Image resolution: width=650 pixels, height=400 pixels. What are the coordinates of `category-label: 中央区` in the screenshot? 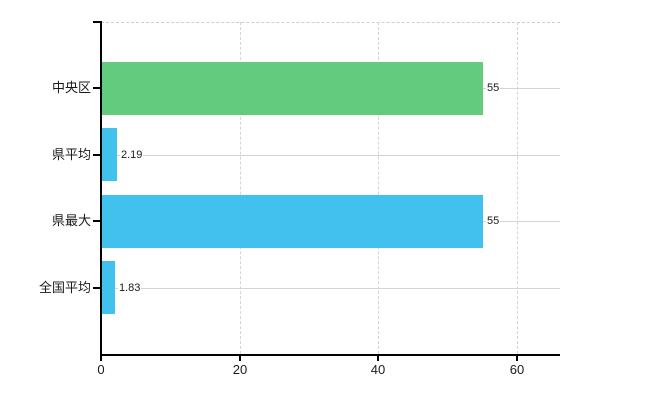 It's located at (71, 87).